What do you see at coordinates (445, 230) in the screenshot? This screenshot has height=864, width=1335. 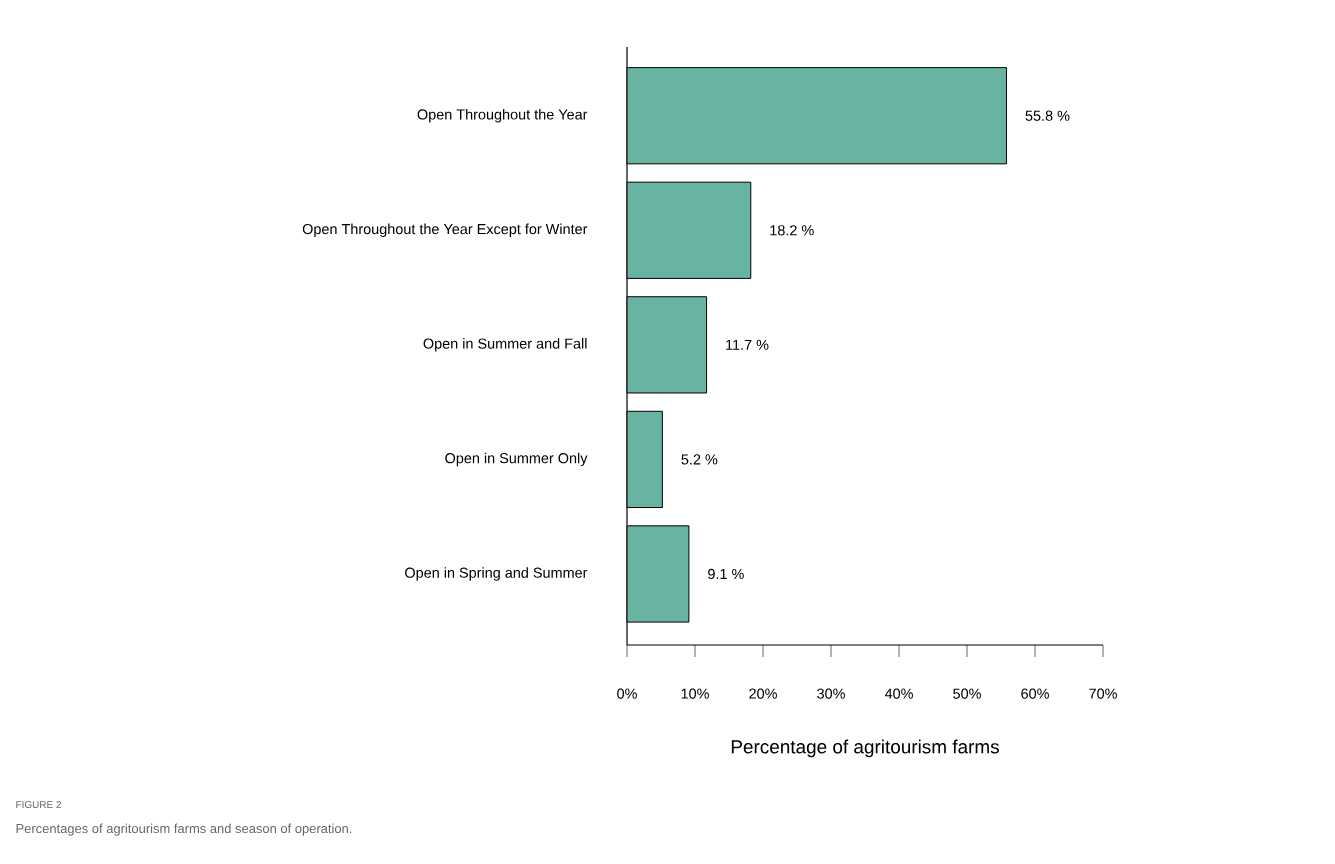 I see `y-tick-label: Open Throughout the Year Except for Winter` at bounding box center [445, 230].